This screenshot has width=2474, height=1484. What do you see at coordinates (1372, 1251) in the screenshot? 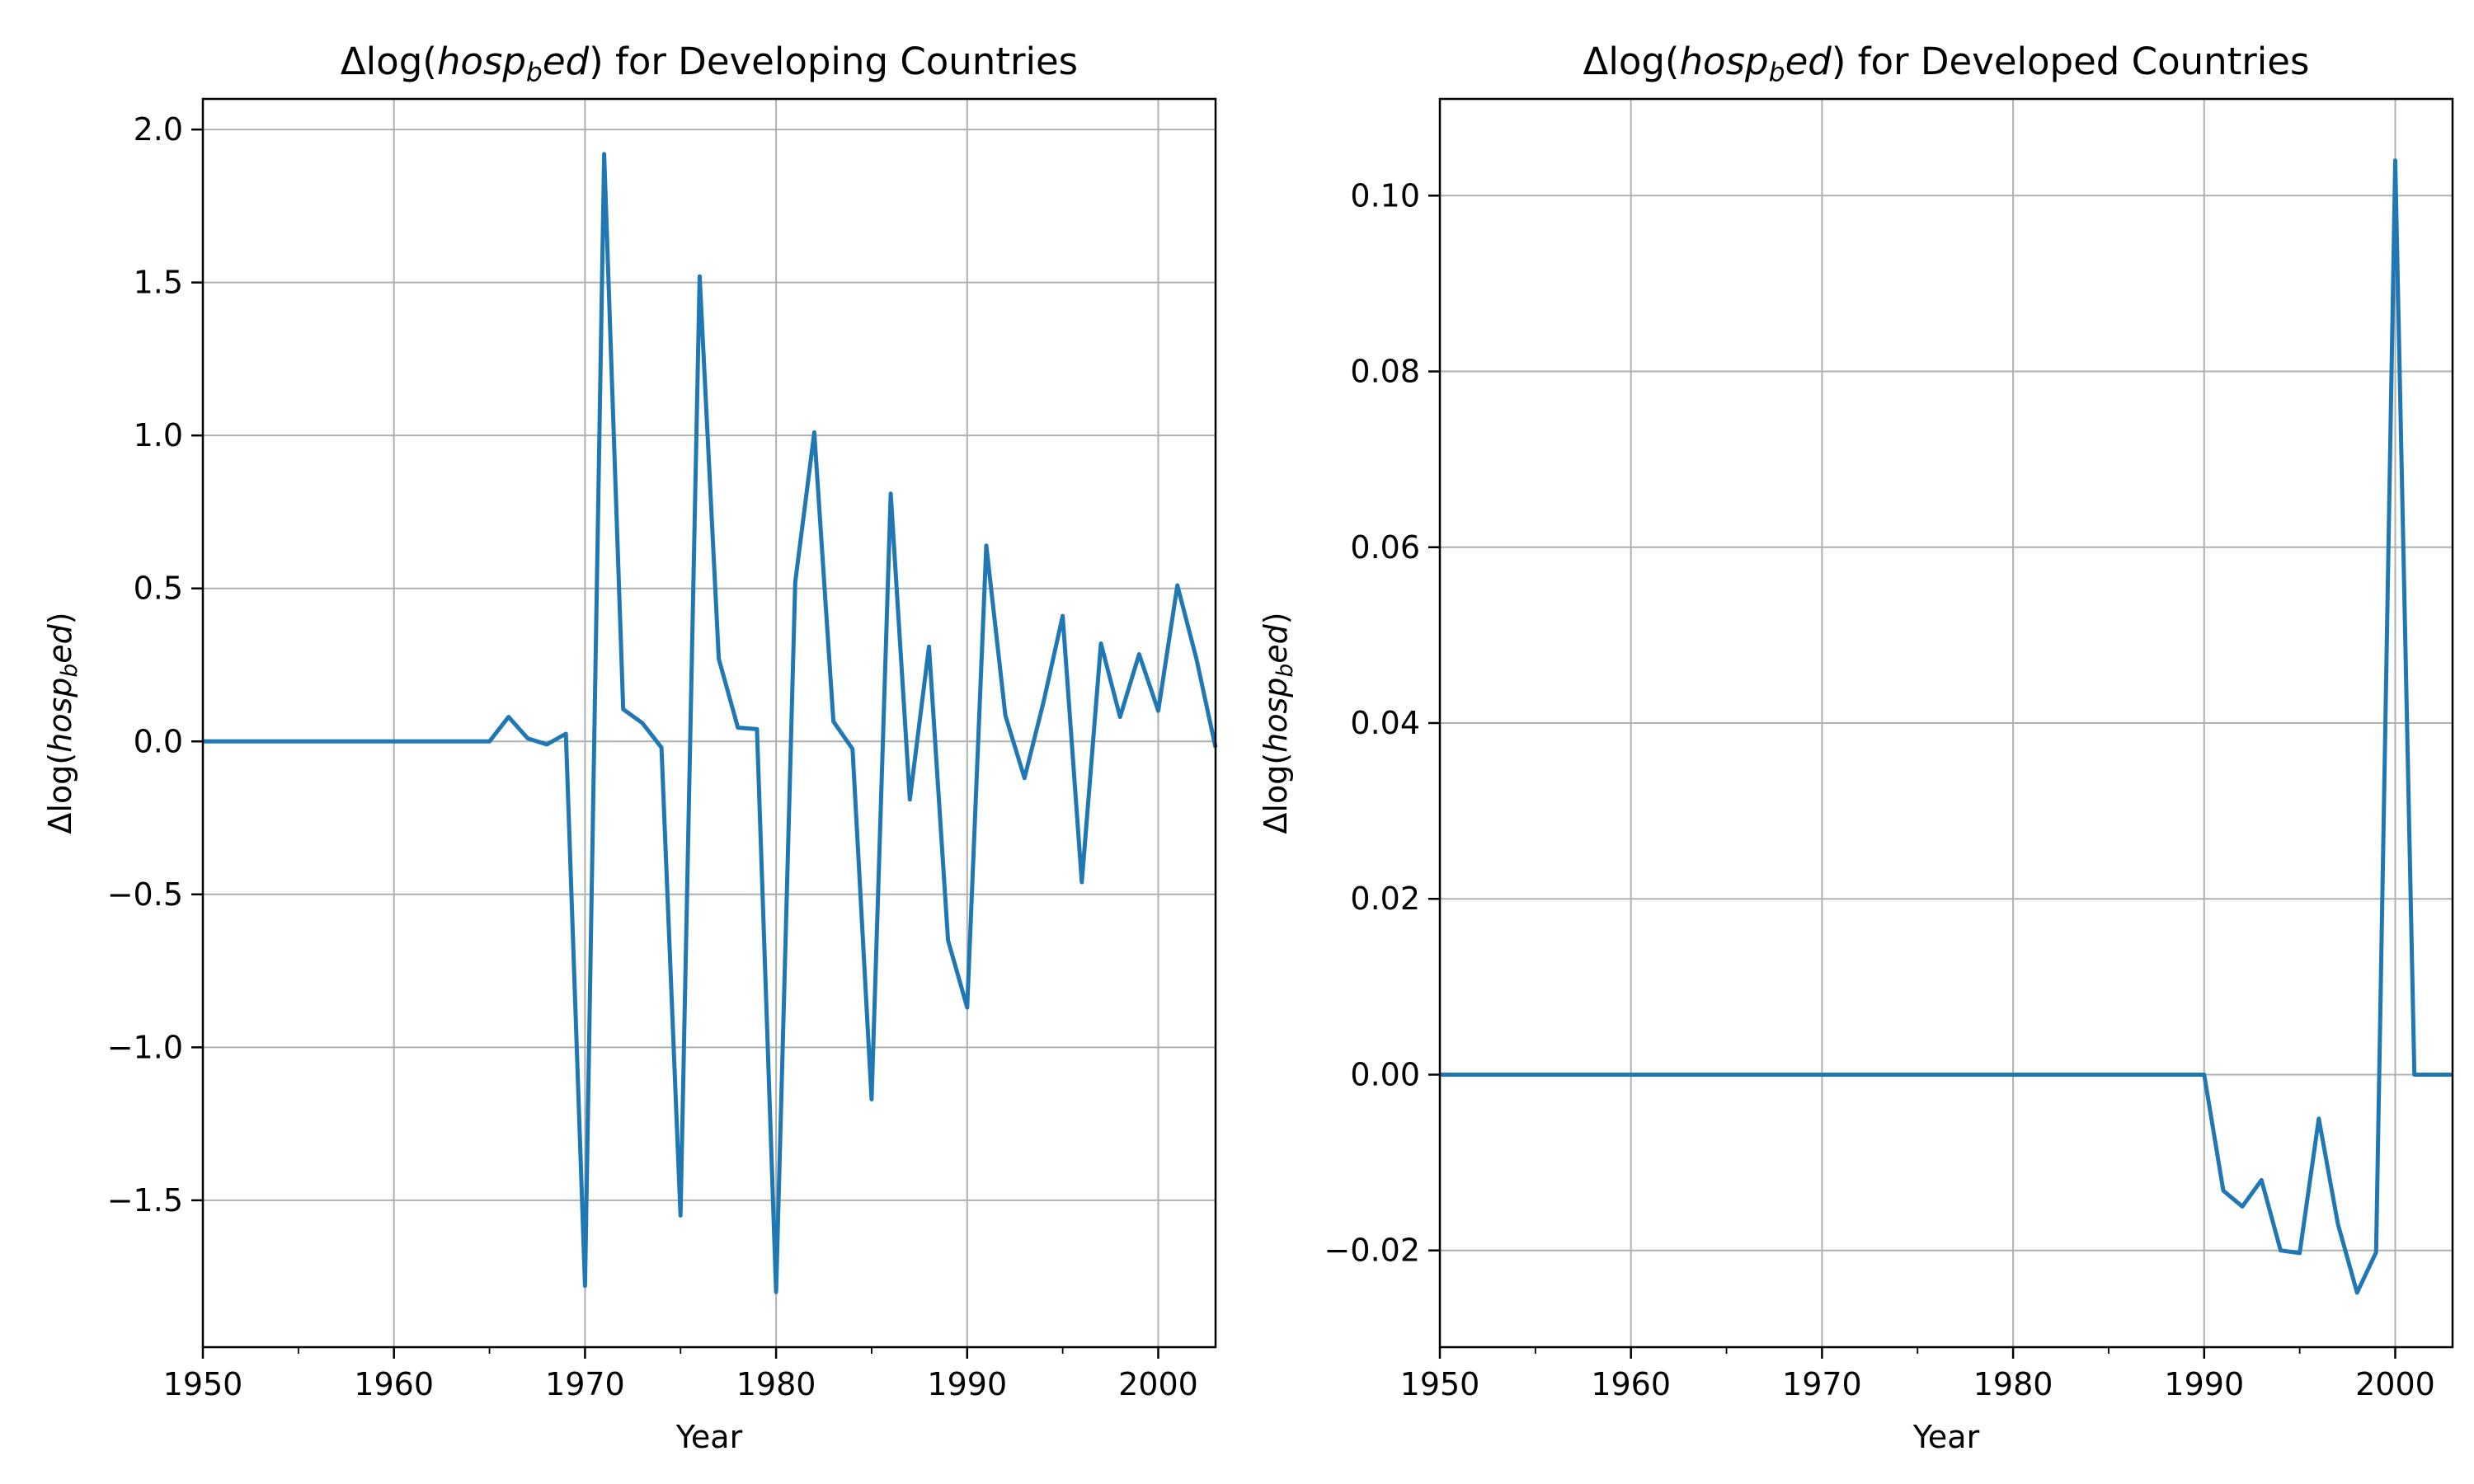
I see `y-tick-label: −0.02` at bounding box center [1372, 1251].